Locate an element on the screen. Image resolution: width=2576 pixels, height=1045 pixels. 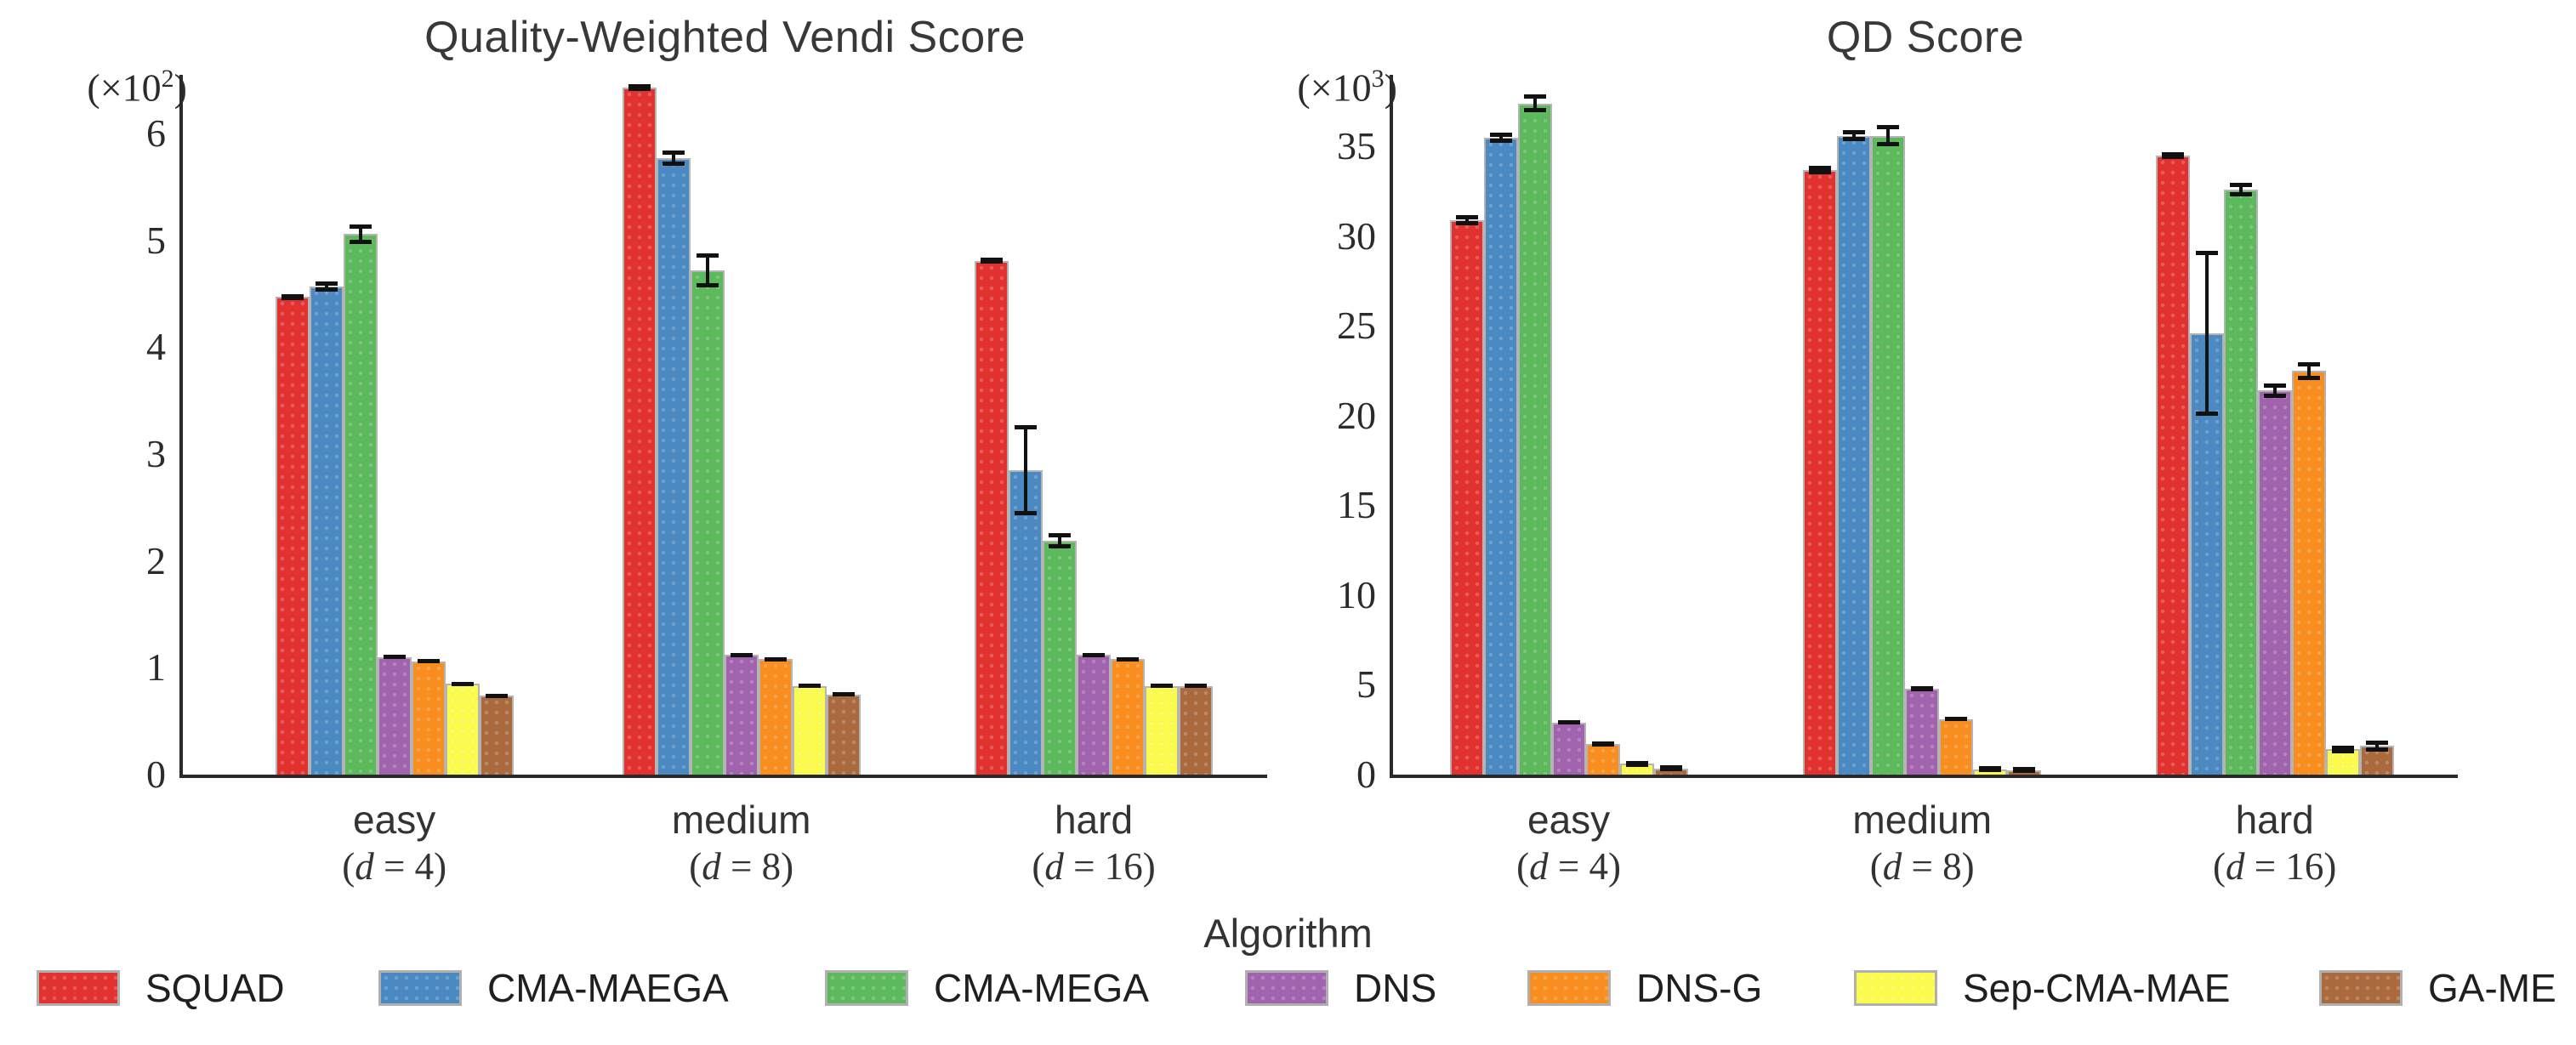
y-tick-label: 25 is located at coordinates (1356, 326).